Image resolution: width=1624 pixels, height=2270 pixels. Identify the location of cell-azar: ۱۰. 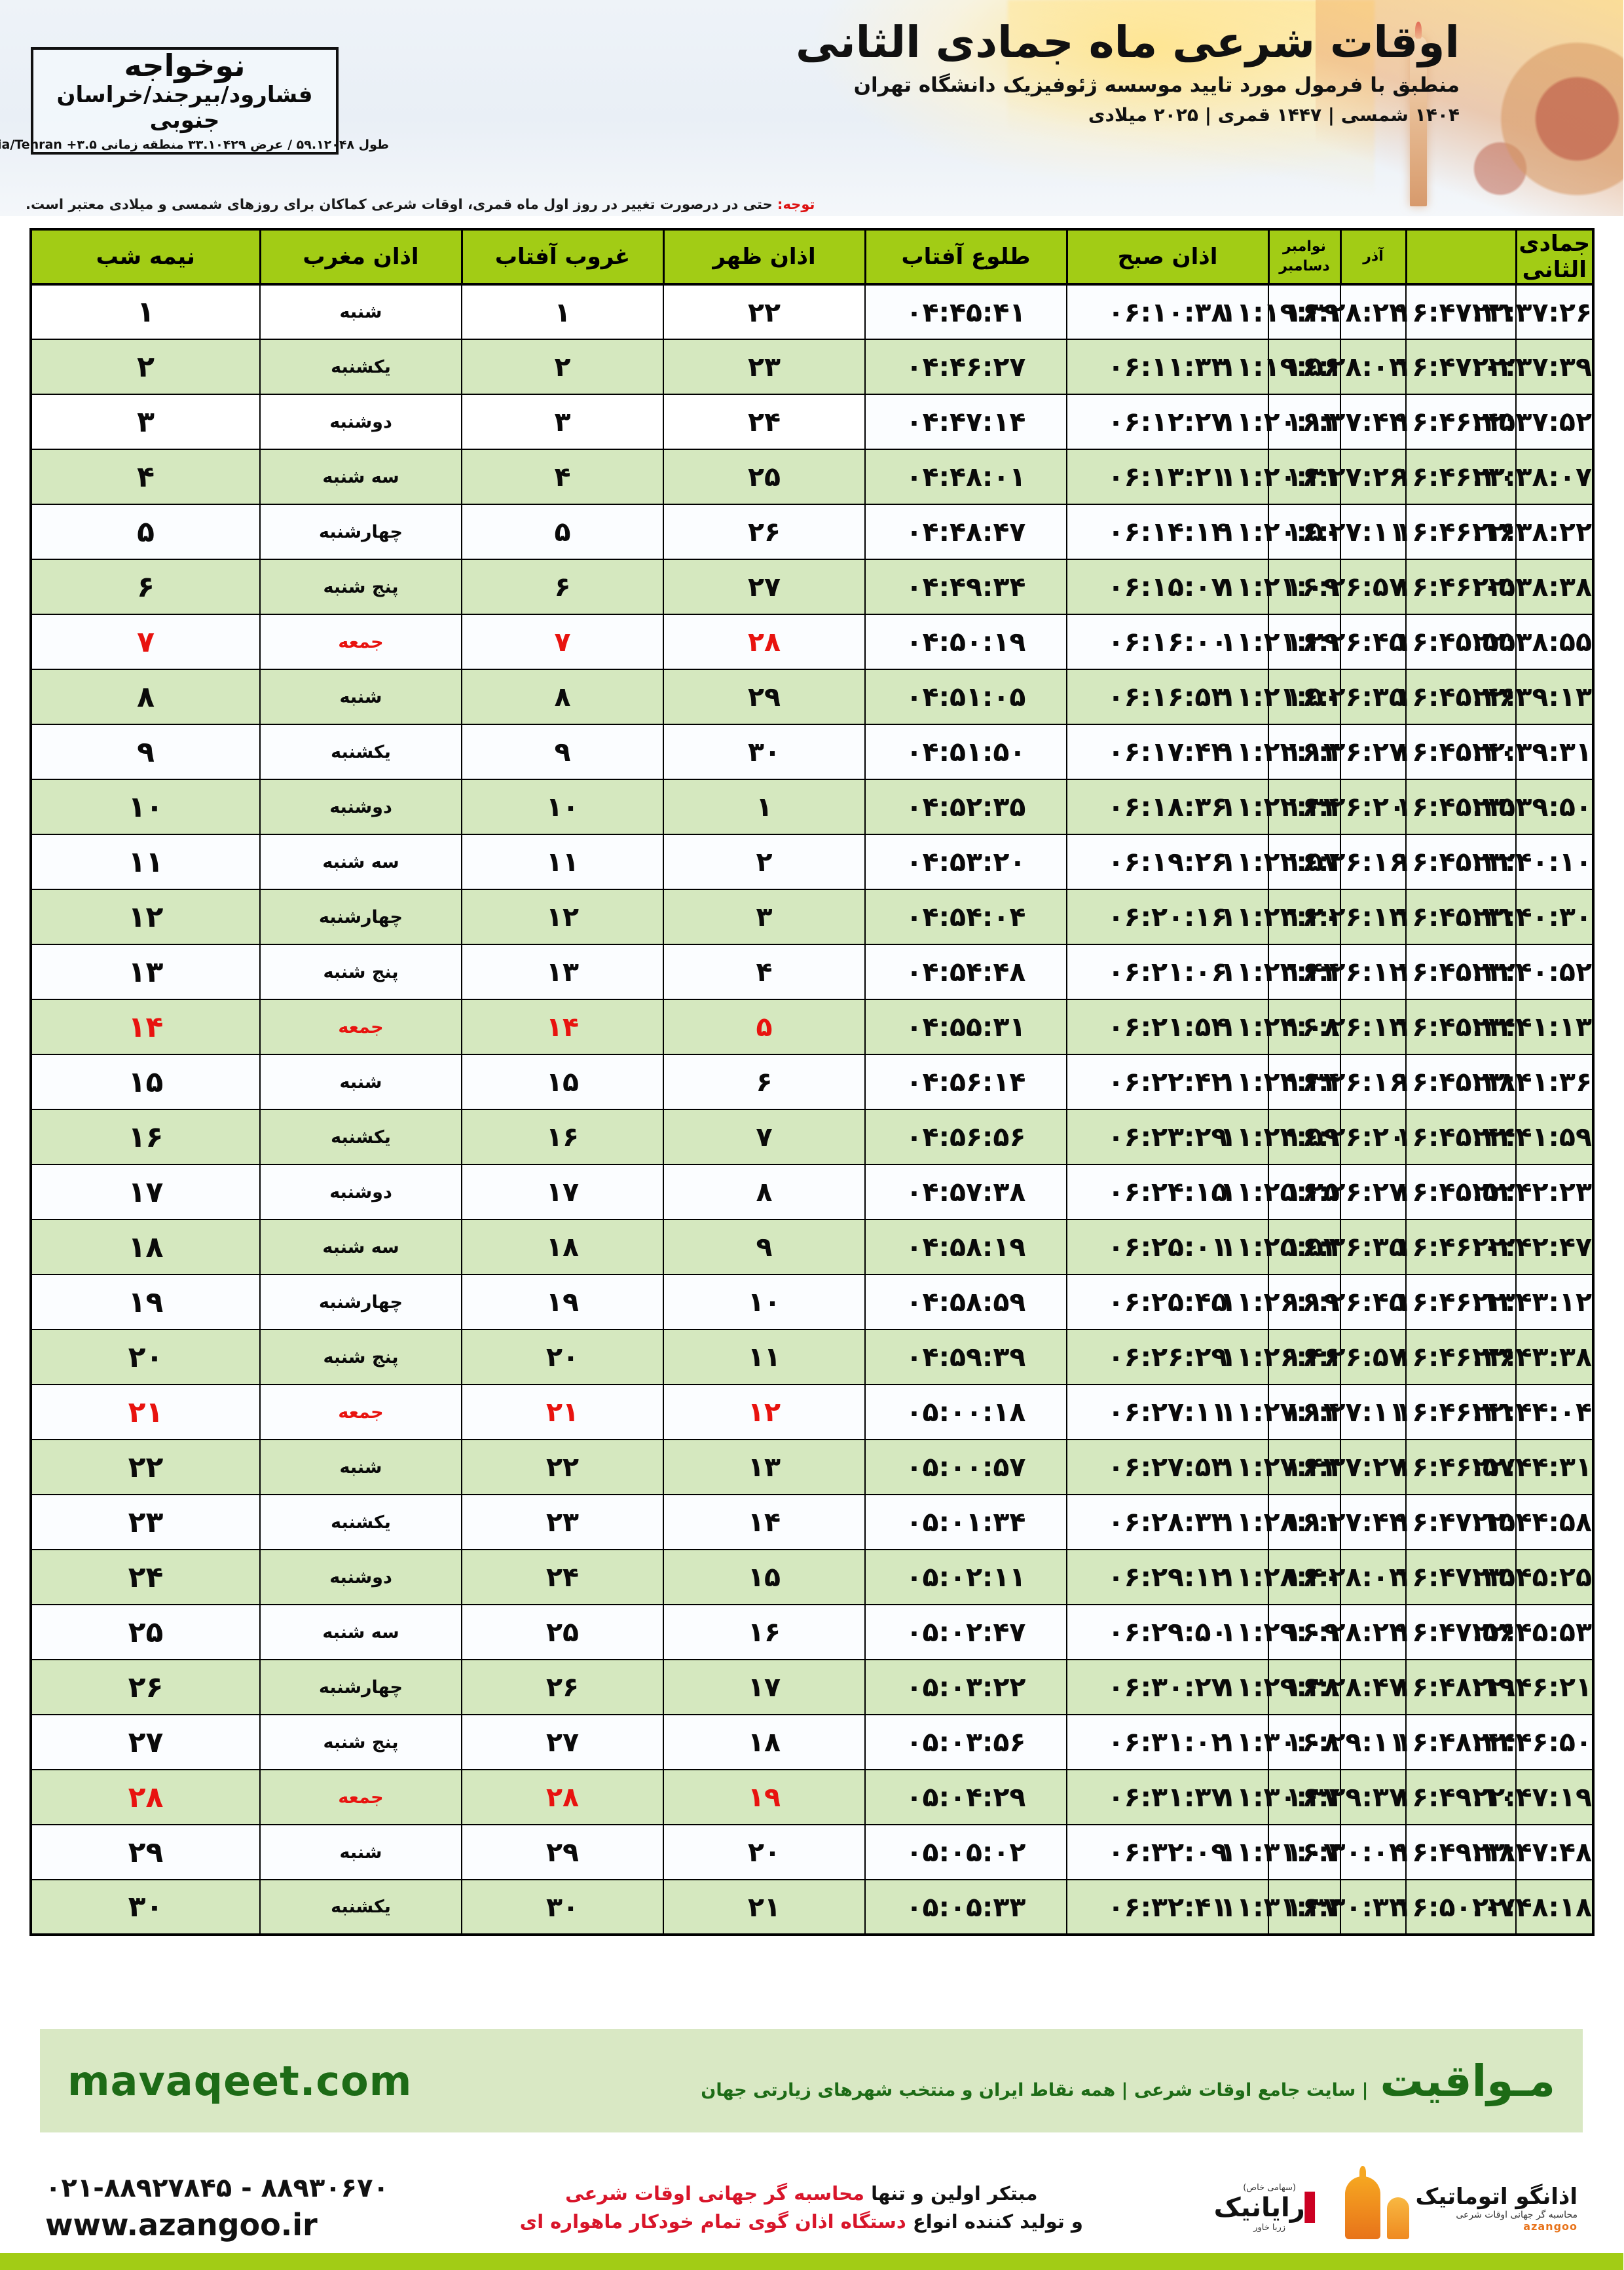
(563, 807).